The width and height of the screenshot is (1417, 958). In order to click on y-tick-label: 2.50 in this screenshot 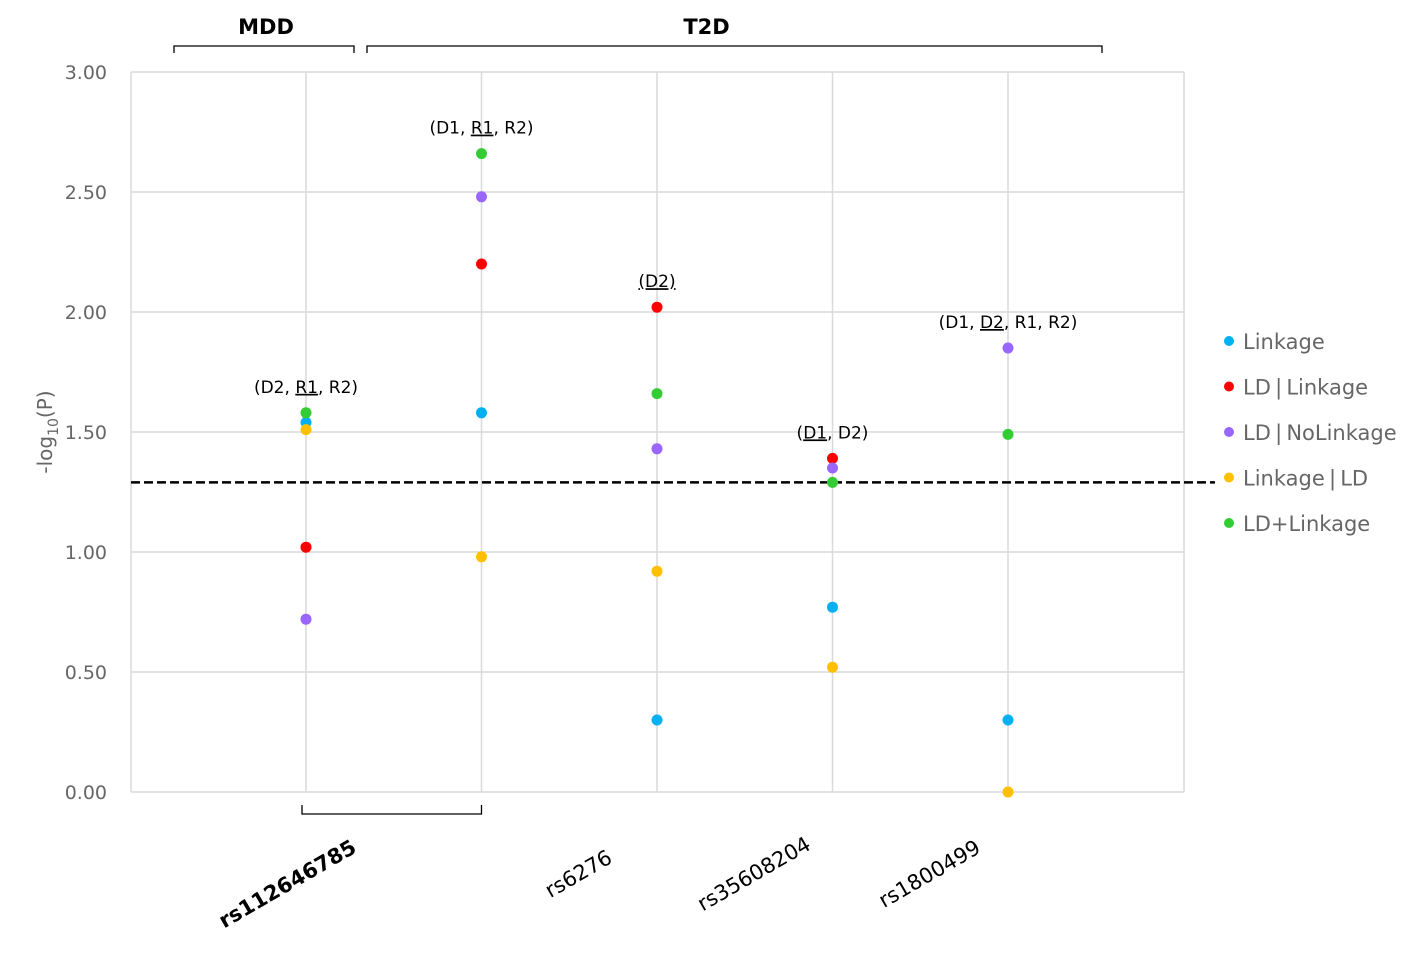, I will do `click(86, 193)`.